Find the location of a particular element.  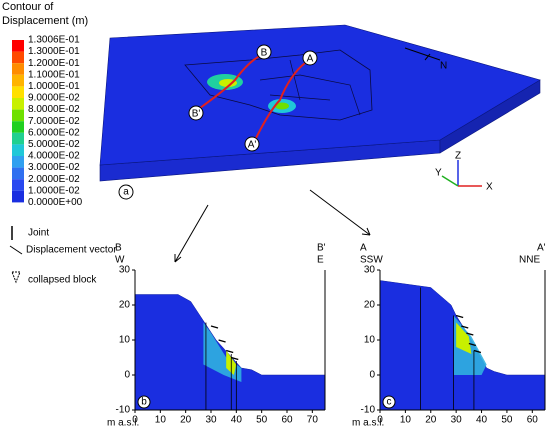

colorbar-label: 7.0000E-02 is located at coordinates (54, 121).